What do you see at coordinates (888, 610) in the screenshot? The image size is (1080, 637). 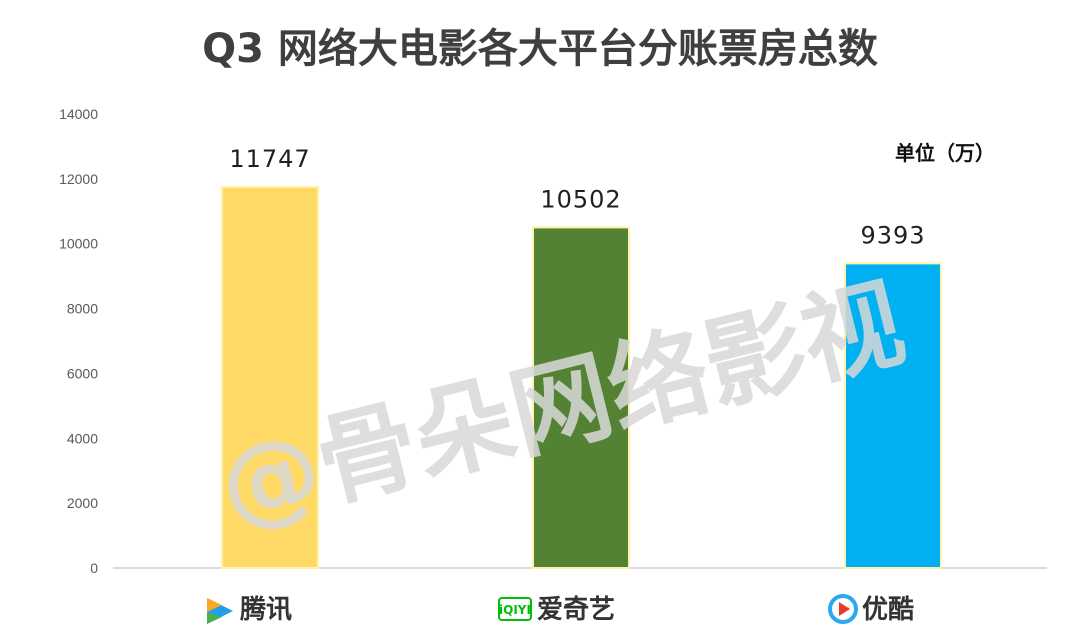 I see `category-label-3: 优酷` at bounding box center [888, 610].